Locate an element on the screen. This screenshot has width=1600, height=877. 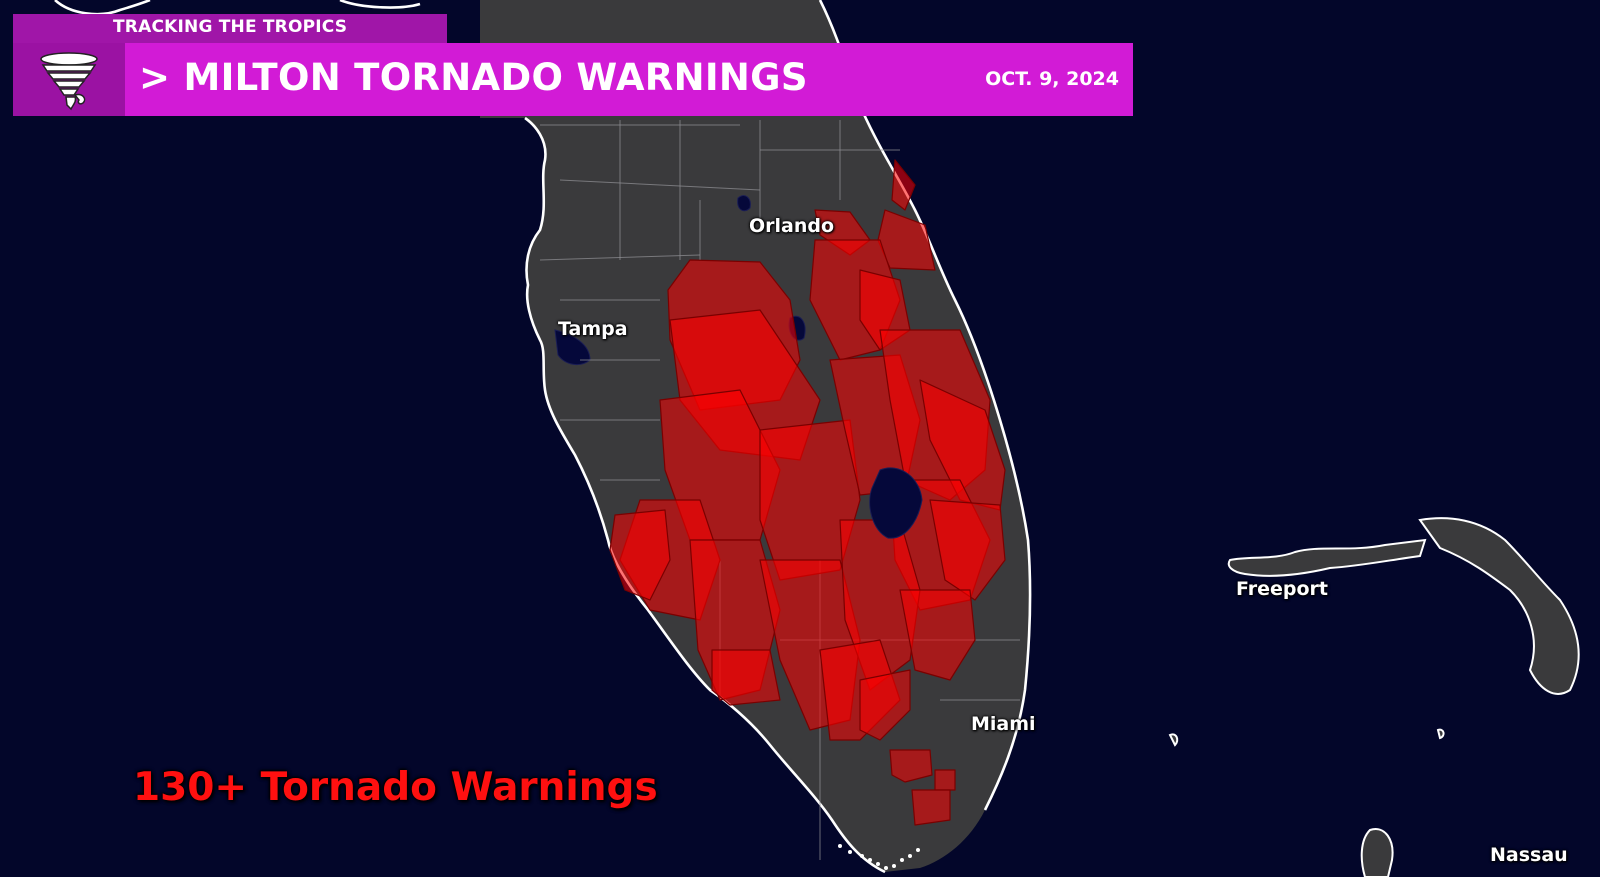
title-bar: > MILTON TORNADO WARNINGS OCT. 9, 2024 is located at coordinates (629, 79).